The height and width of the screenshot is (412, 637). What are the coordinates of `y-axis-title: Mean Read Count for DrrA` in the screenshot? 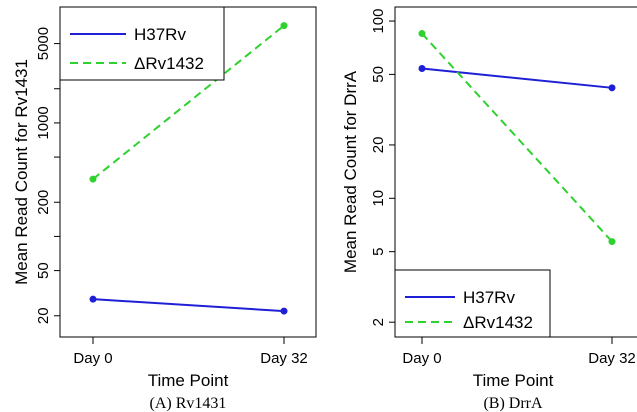 It's located at (350, 171).